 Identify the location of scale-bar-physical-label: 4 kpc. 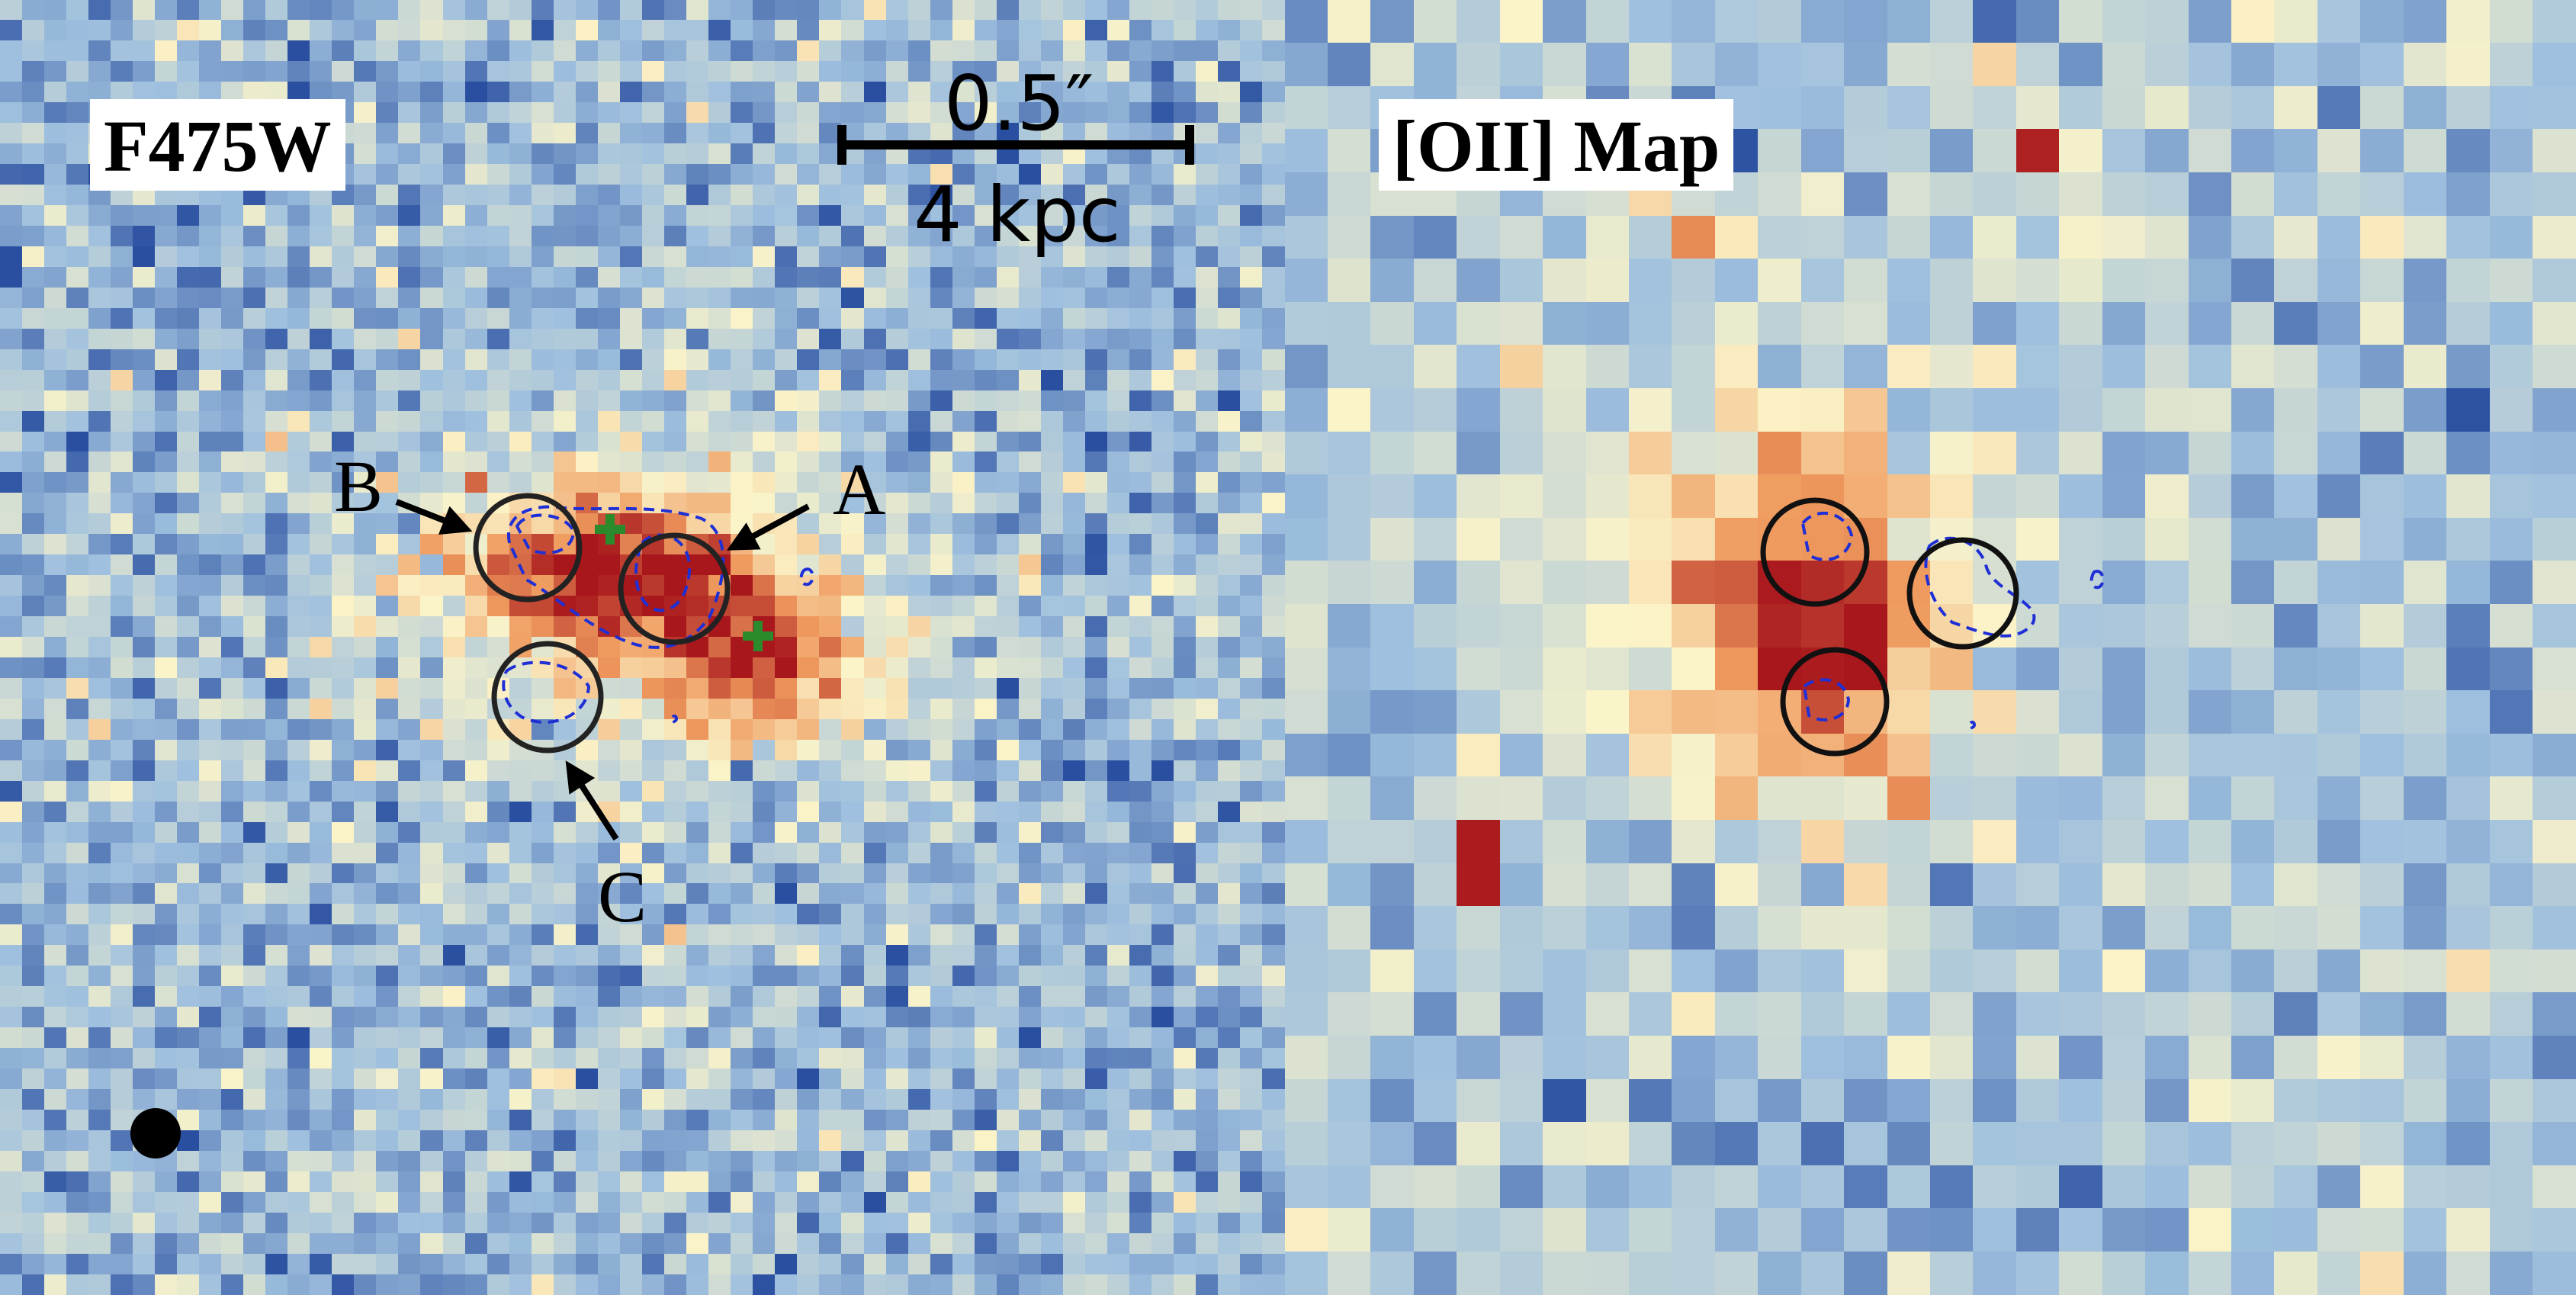
(1017, 215).